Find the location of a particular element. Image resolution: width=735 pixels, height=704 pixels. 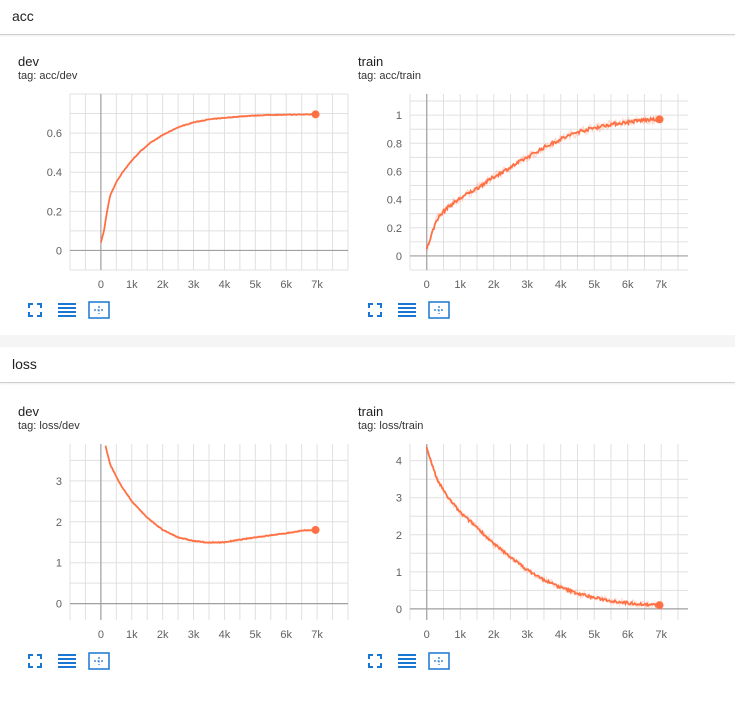

series-line-raw is located at coordinates (543, 183).